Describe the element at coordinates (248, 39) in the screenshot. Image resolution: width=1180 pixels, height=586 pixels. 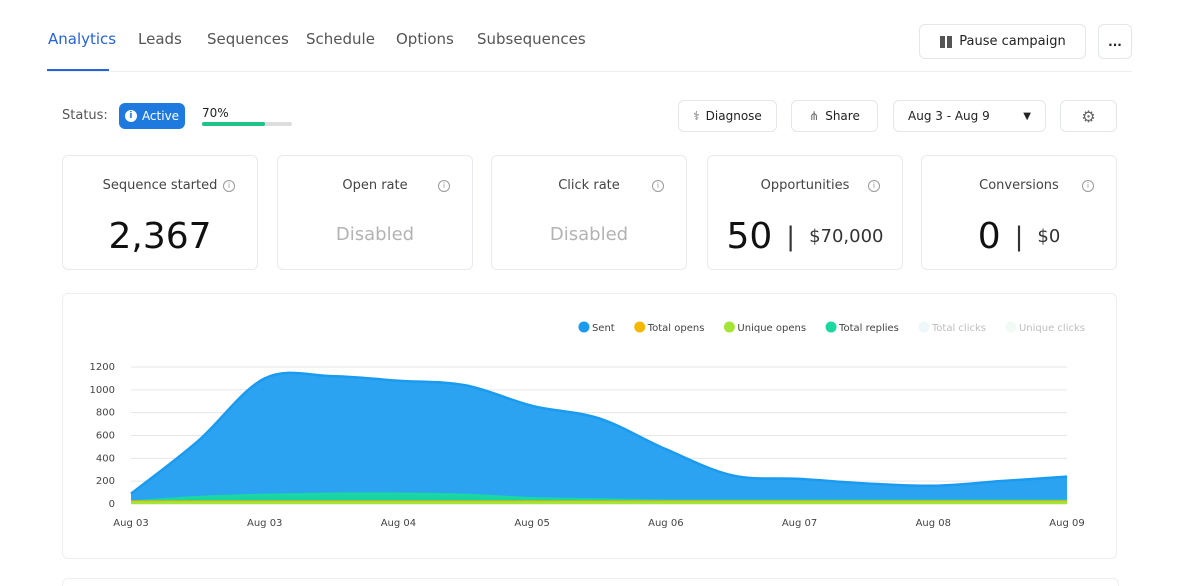
I see `tab: Sequences` at that location.